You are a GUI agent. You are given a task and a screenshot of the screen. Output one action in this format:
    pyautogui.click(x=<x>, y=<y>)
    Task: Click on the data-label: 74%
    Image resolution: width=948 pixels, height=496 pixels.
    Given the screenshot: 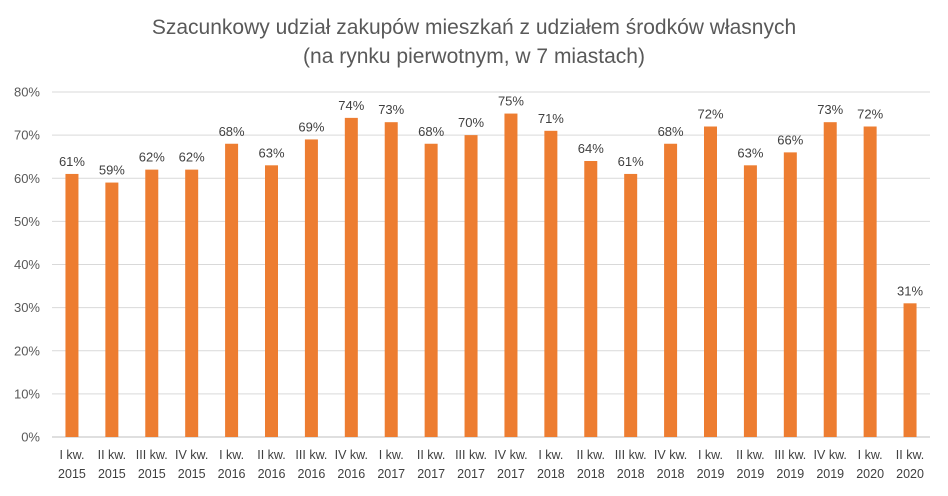 What is the action you would take?
    pyautogui.click(x=351, y=105)
    